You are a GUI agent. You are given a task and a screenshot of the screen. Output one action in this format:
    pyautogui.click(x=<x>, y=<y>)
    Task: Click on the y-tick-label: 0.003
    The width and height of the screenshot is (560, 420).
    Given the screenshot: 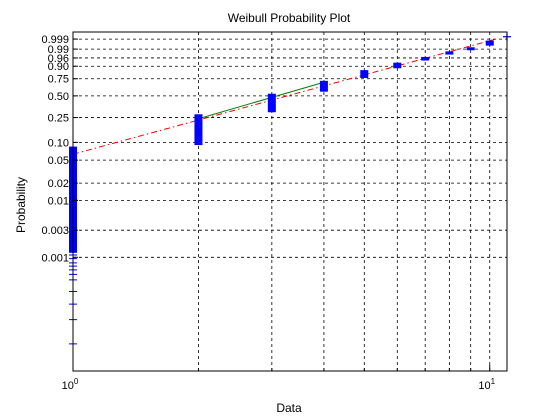 What is the action you would take?
    pyautogui.click(x=55, y=231)
    